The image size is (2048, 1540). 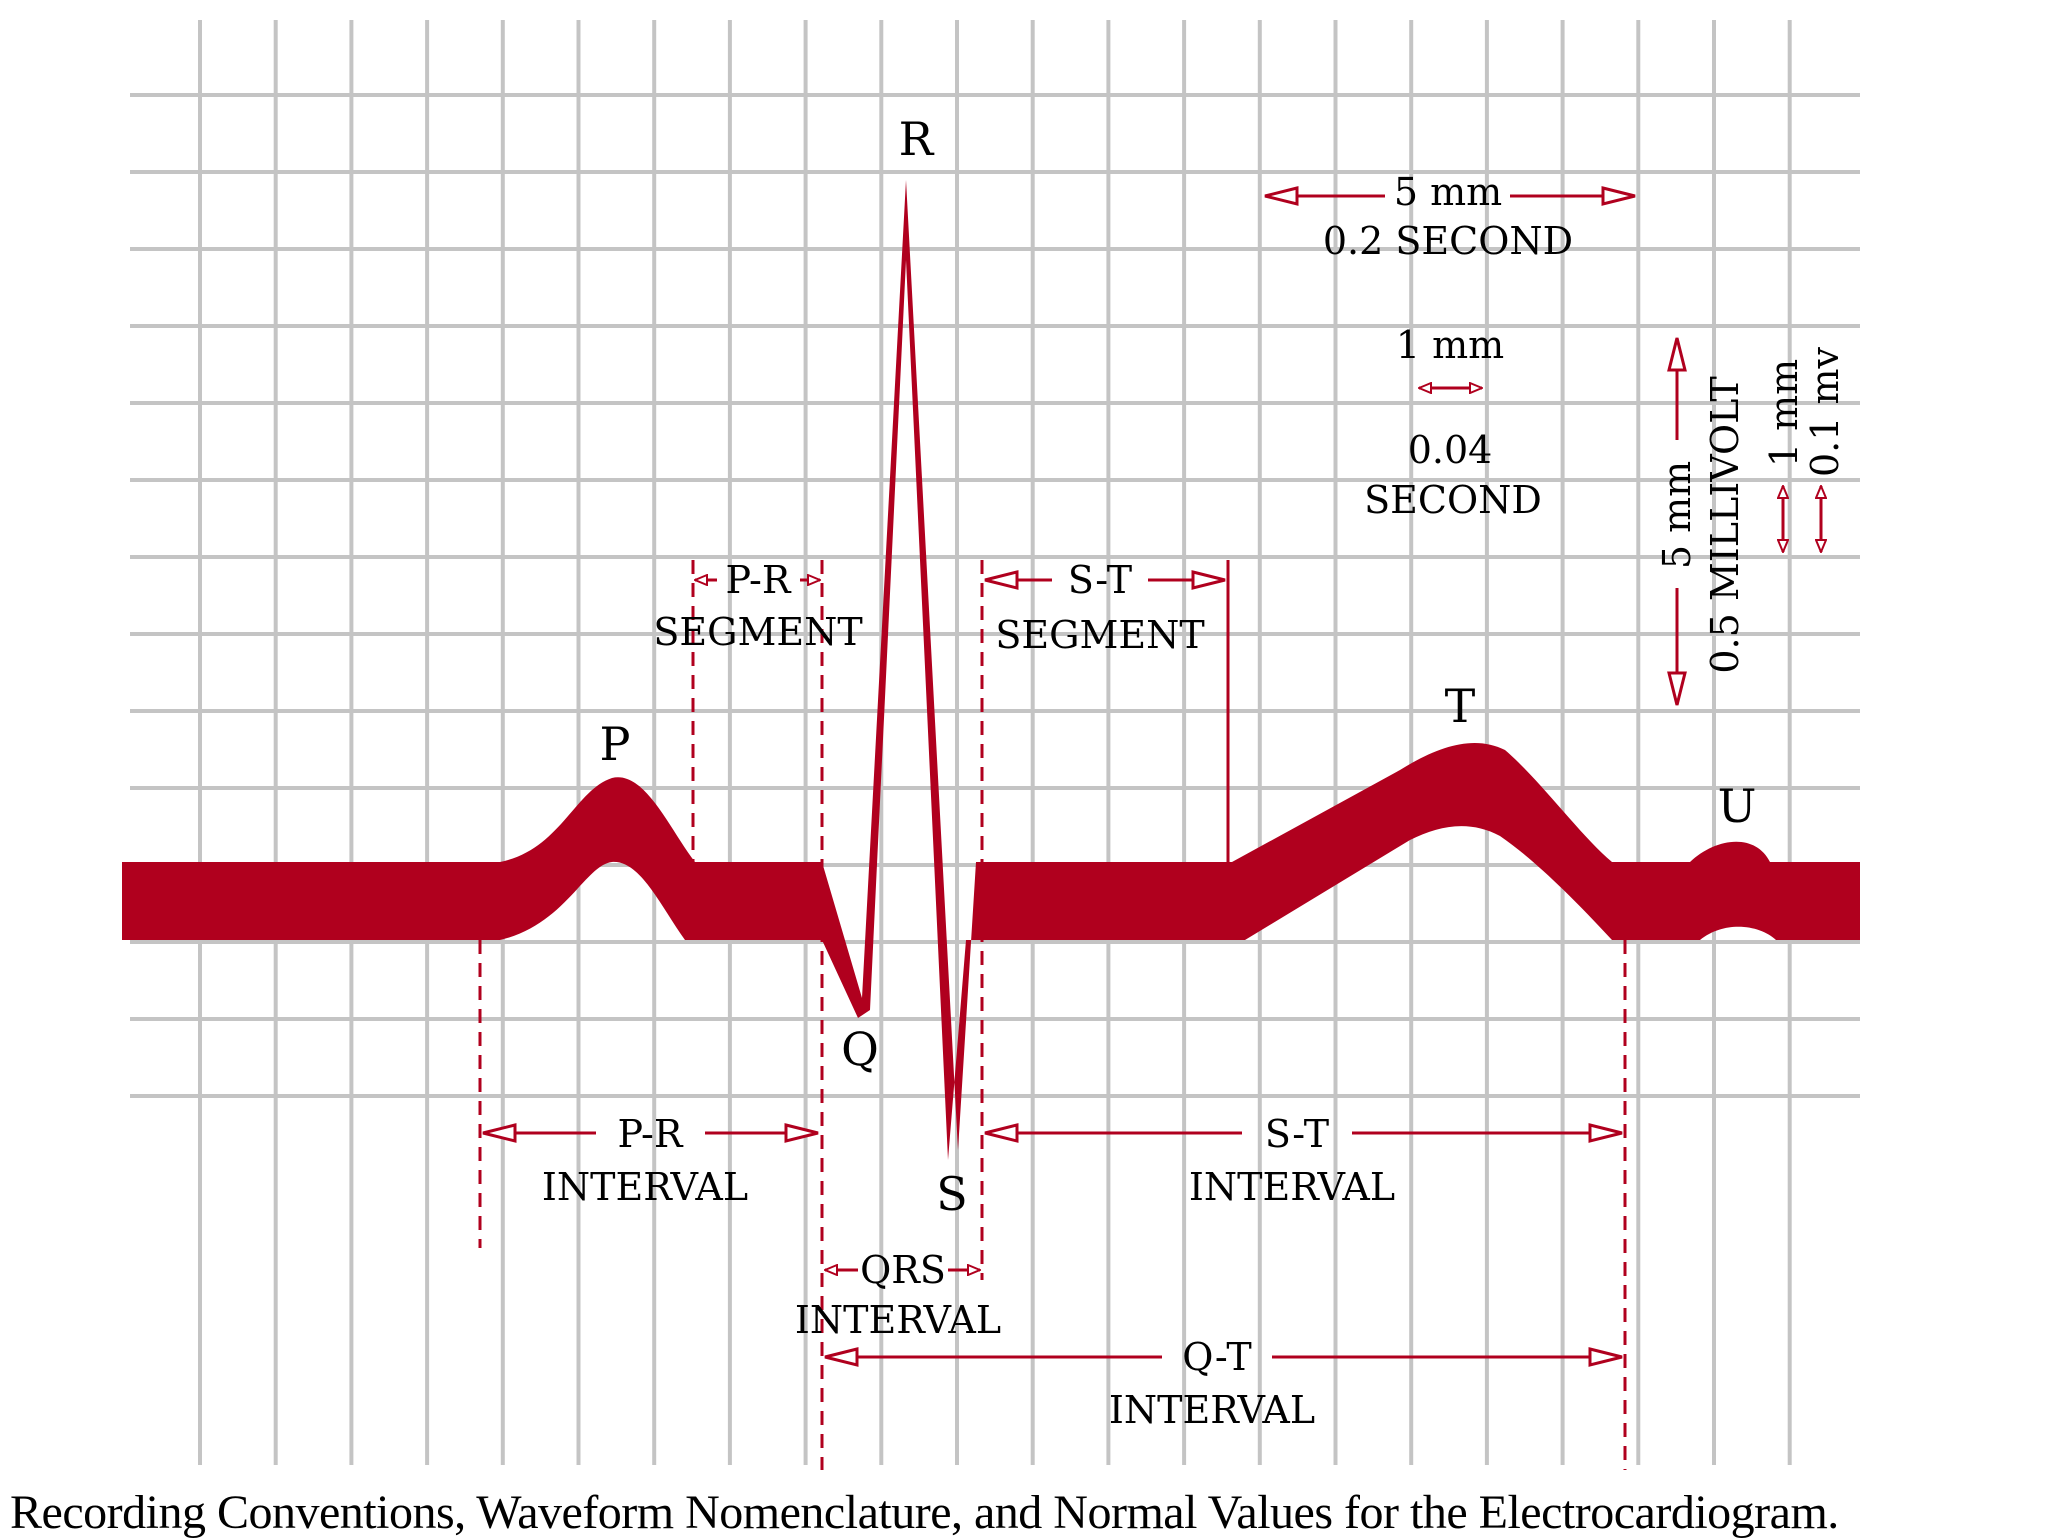 What do you see at coordinates (757, 606) in the screenshot?
I see `pr-segment-annotation: P-R SEGMENT` at bounding box center [757, 606].